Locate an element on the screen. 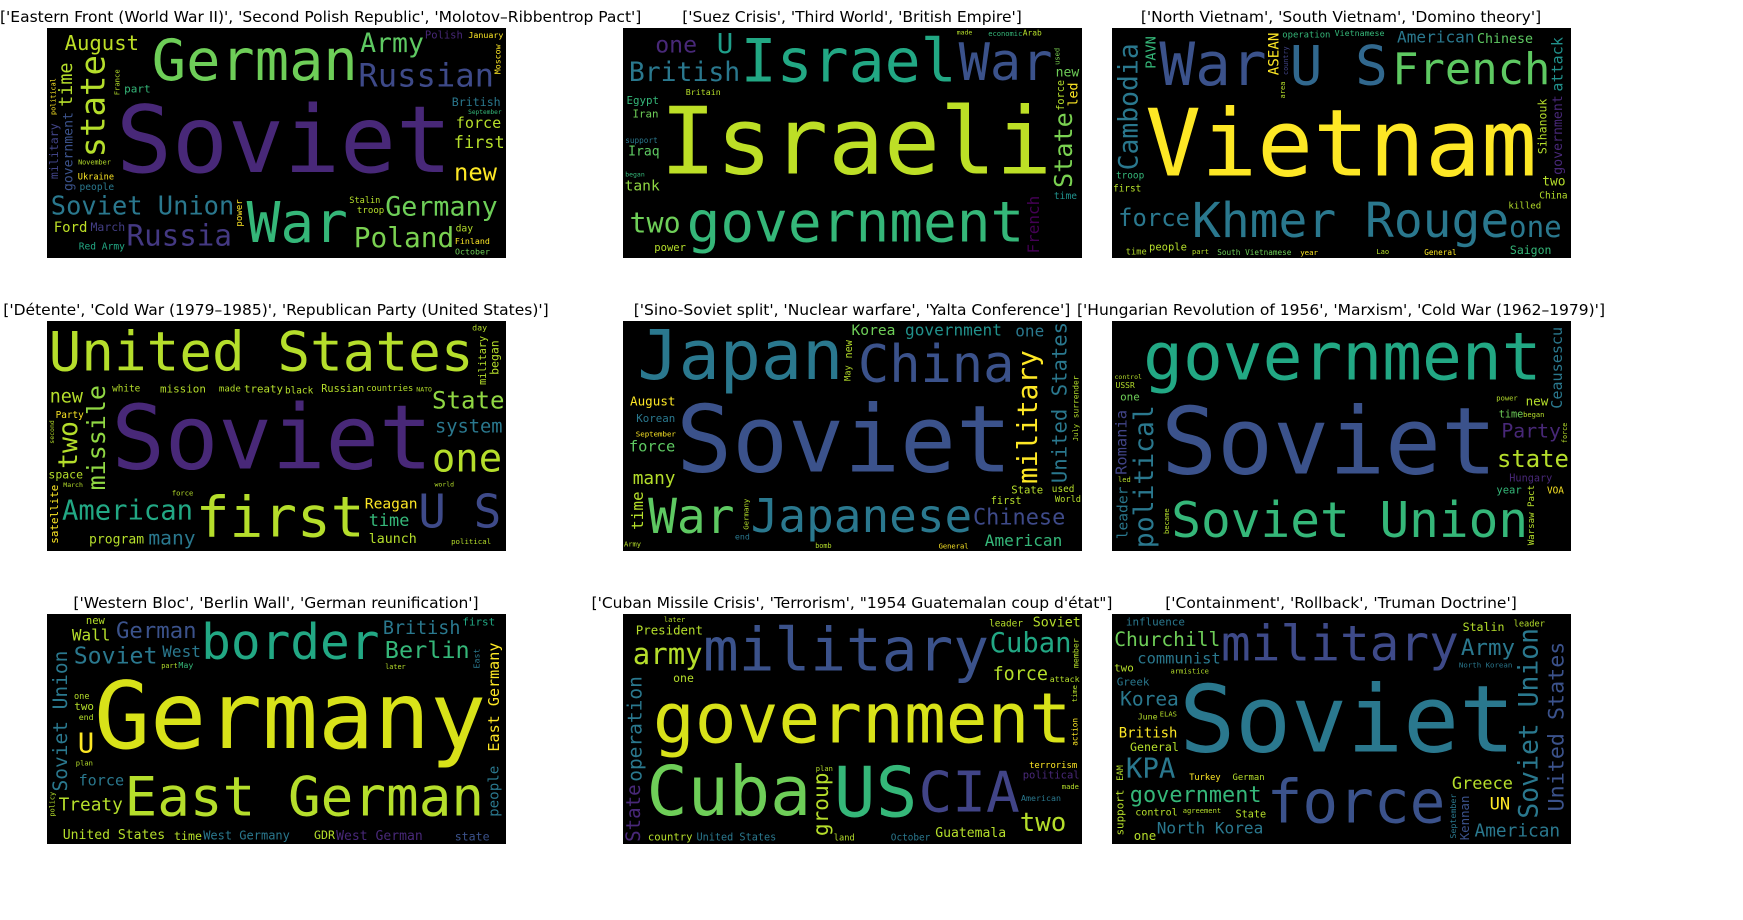 Image resolution: width=1743 pixels, height=920 pixels. word: Warsaw Pact is located at coordinates (1532, 515).